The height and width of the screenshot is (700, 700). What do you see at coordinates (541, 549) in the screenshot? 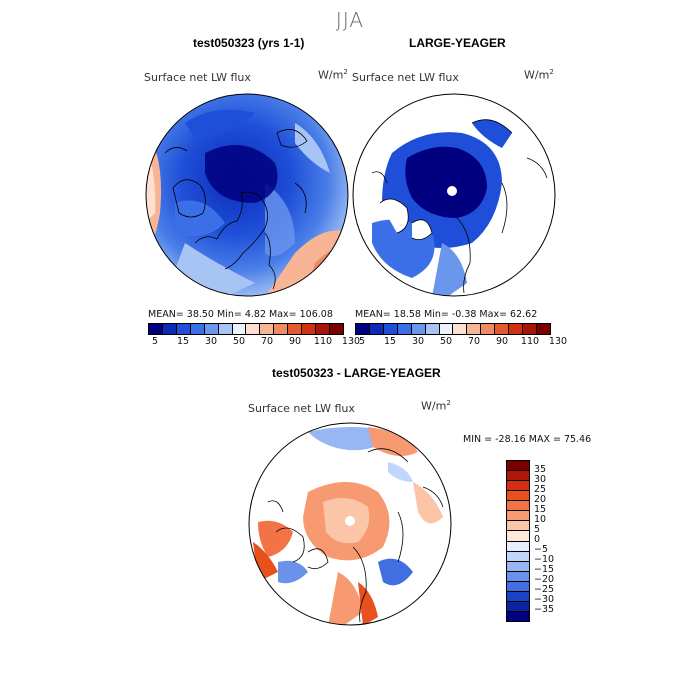
I see `diff-colorbar-tick-label: −5` at bounding box center [541, 549].